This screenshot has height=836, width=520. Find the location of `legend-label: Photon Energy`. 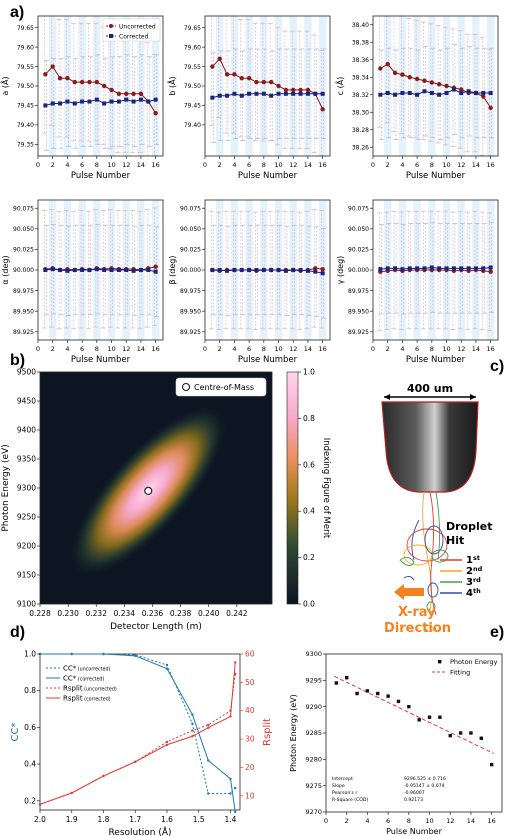

legend-label: Photon Energy is located at coordinates (474, 662).